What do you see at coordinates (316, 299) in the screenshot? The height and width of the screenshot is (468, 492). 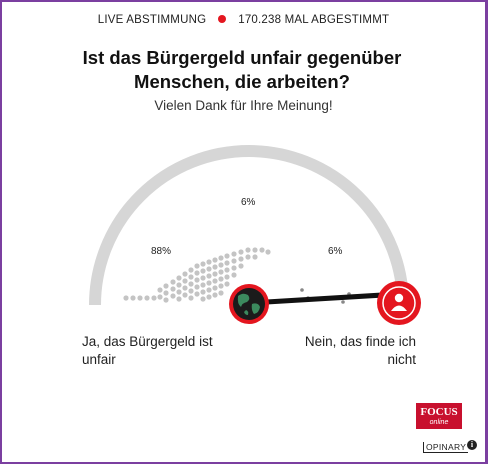 I see `gauge-needle` at bounding box center [316, 299].